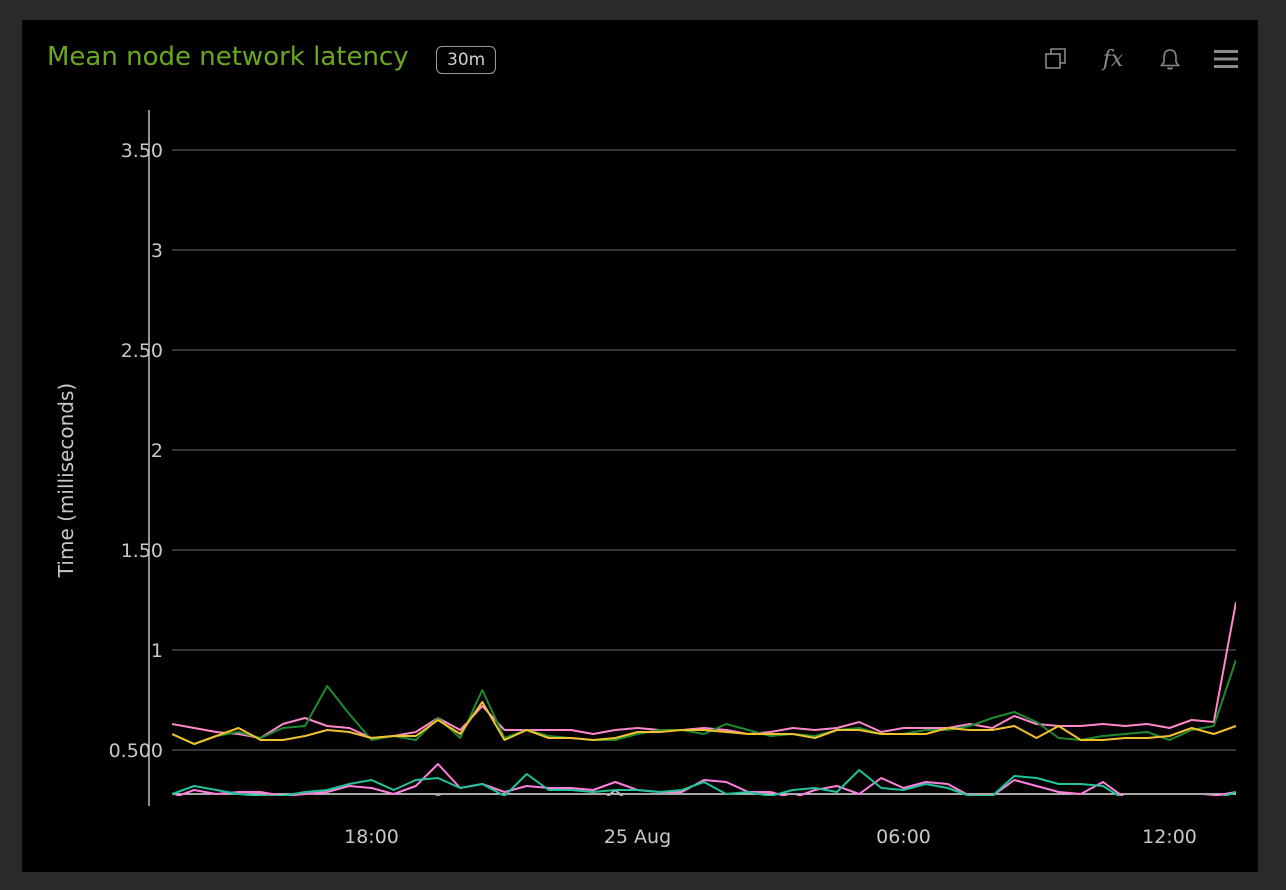 The image size is (1286, 890). Describe the element at coordinates (136, 458) in the screenshot. I see `y-axis: 0.500 1 1.50 2 2.50 3 3.50` at that location.